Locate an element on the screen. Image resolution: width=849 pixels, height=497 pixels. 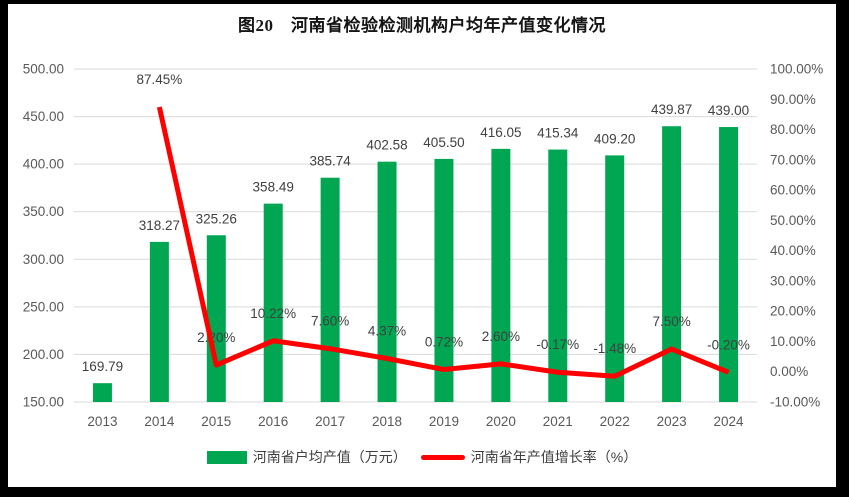
bar-value-label: 405.50 is located at coordinates (443, 142).